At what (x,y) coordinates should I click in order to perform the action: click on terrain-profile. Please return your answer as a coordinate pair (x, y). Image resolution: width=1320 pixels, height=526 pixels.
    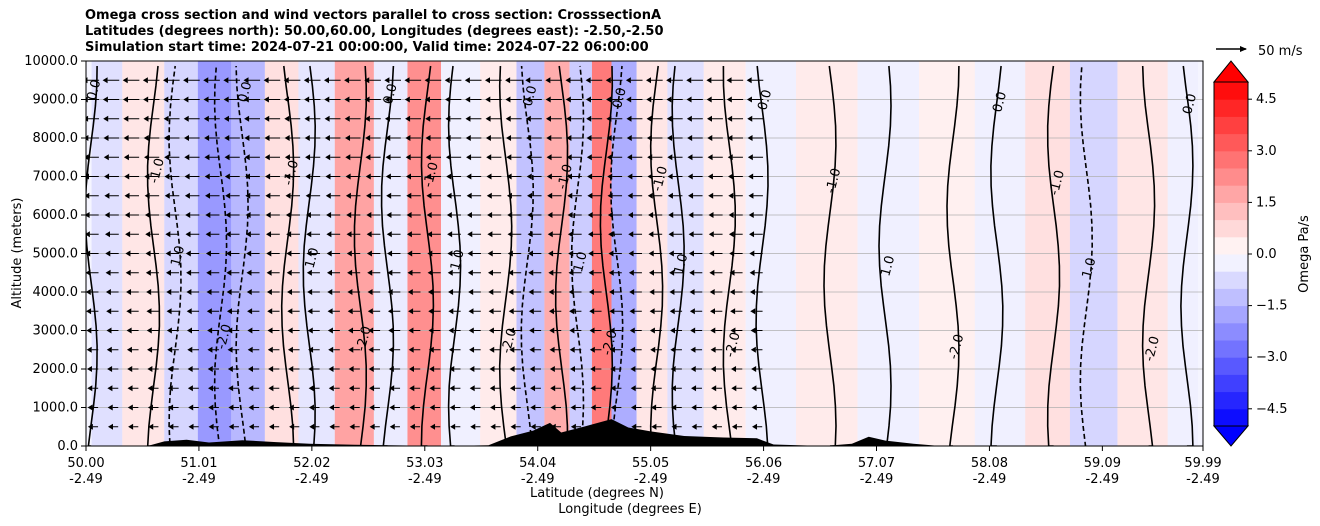
    Looking at the image, I should click on (644, 432).